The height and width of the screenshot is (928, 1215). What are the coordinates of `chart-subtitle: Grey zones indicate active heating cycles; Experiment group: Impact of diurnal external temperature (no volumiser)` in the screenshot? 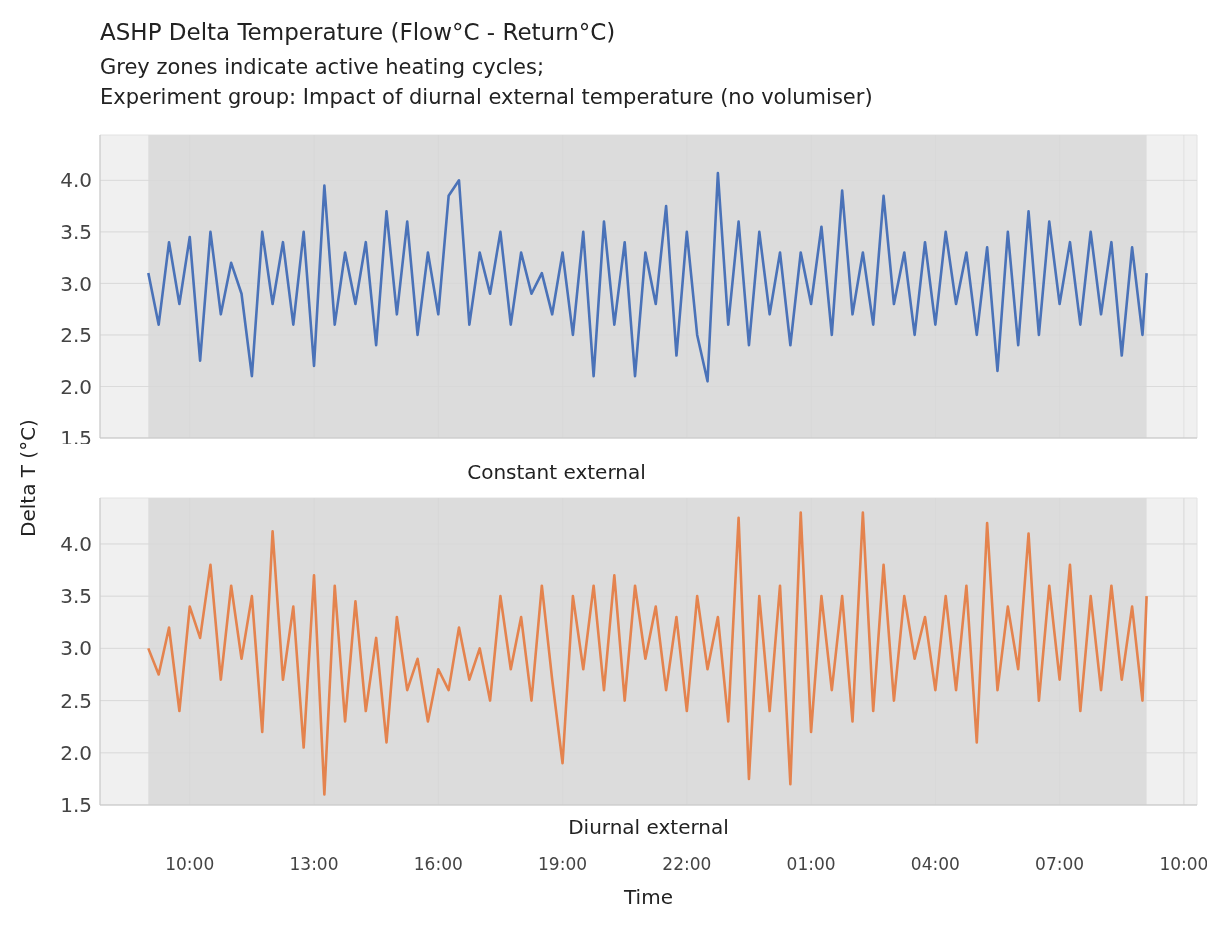 It's located at (487, 82).